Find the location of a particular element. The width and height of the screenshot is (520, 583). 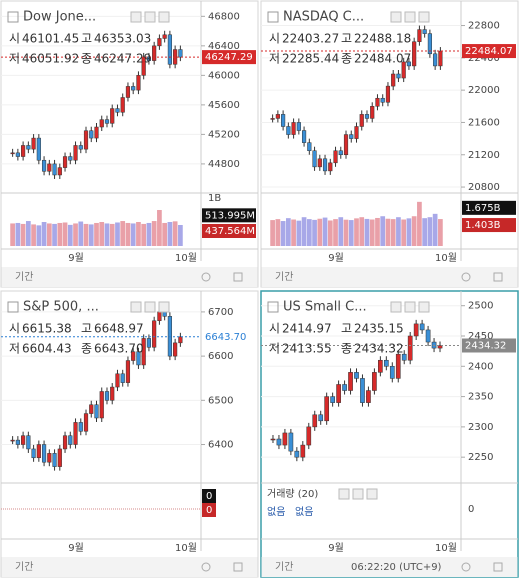

price-label: 46247.29 is located at coordinates (229, 57).